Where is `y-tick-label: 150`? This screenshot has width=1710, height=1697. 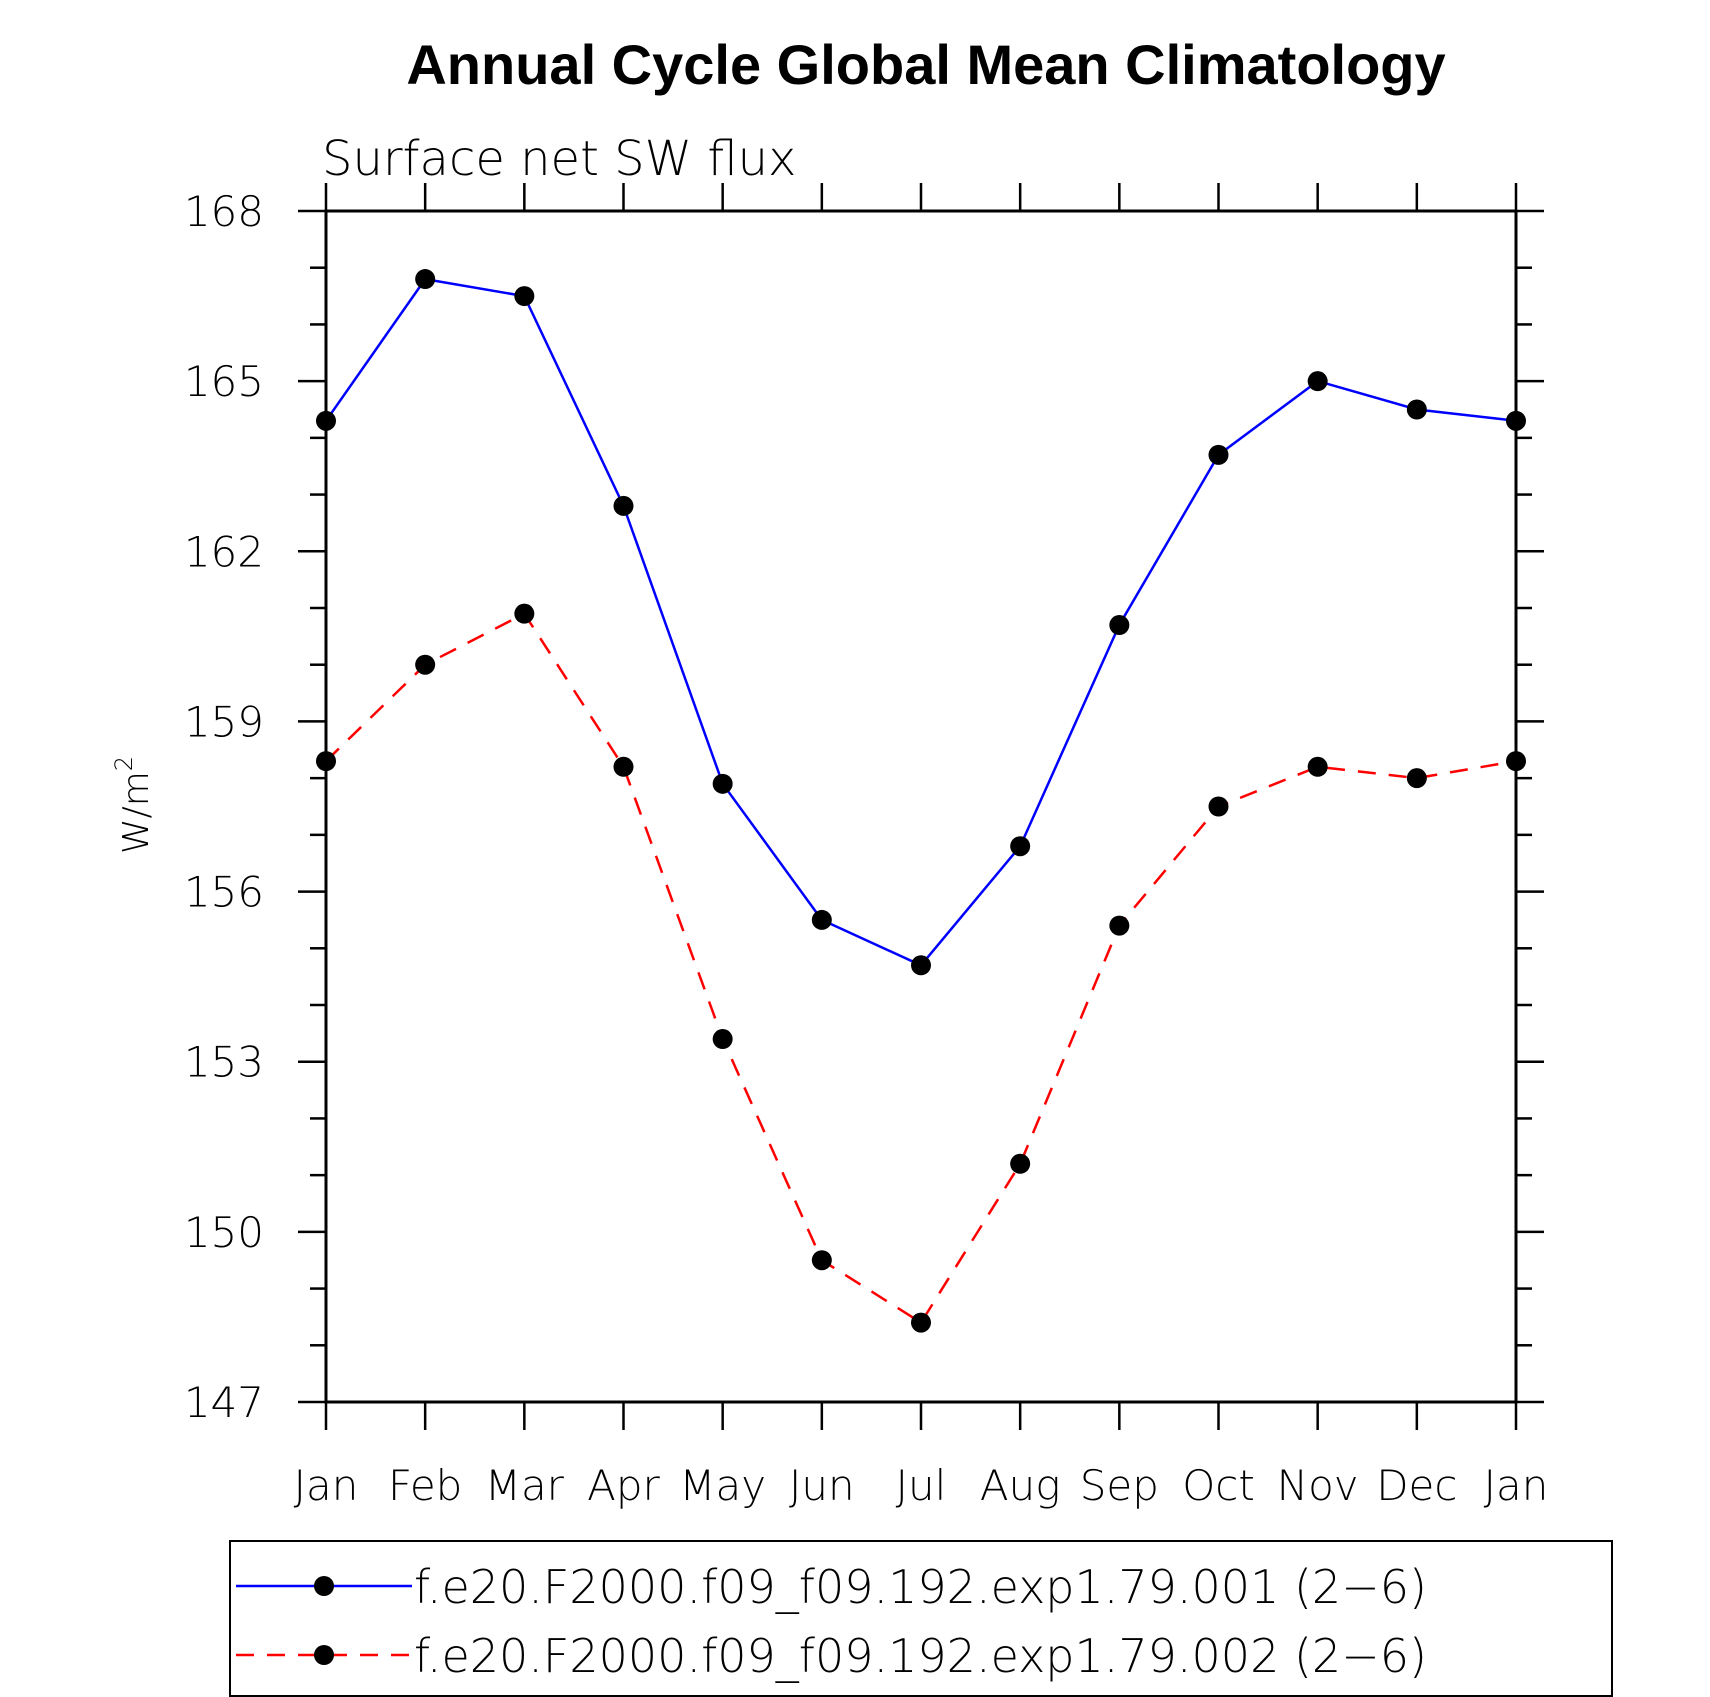 y-tick-label: 150 is located at coordinates (224, 1232).